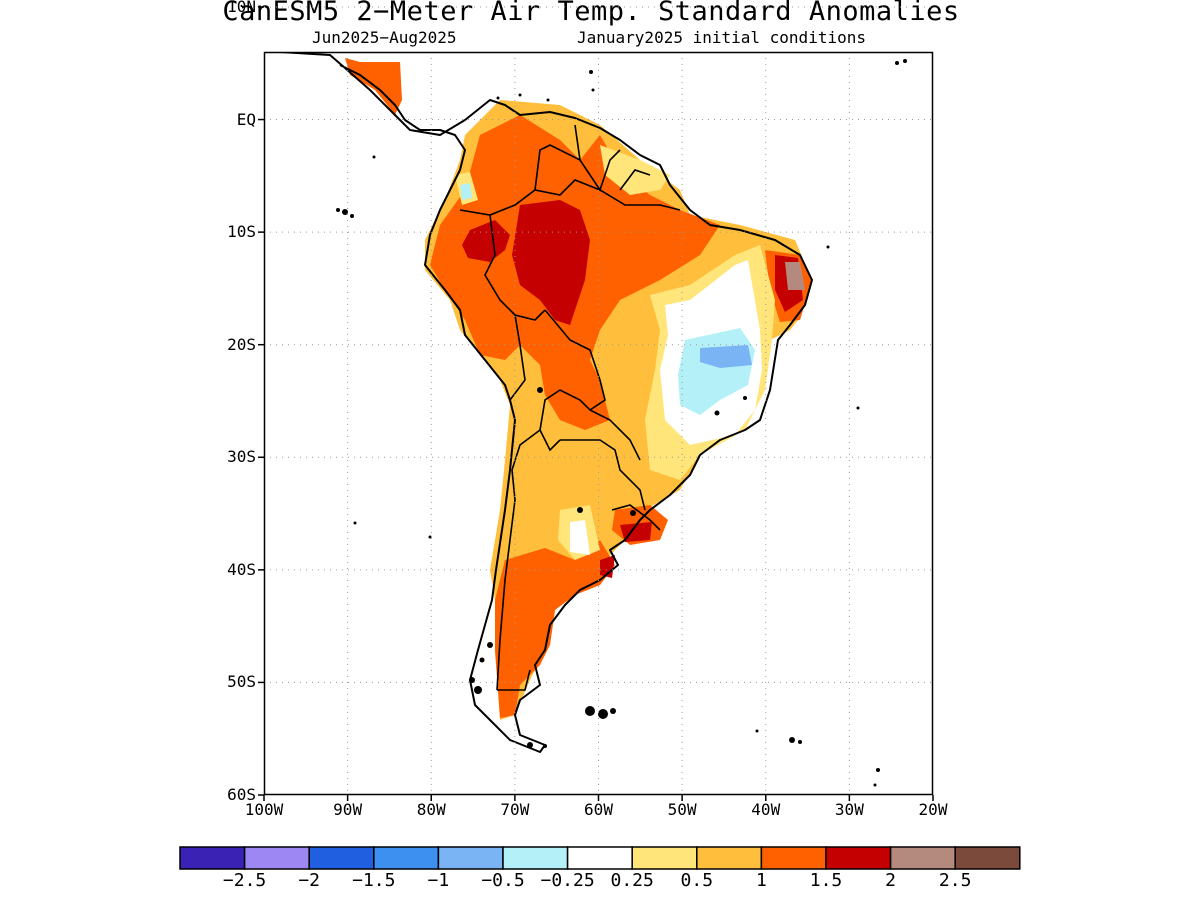 The image size is (1200, 900). Describe the element at coordinates (795, 276) in the screenshot. I see `anomaly-fill-2-2p5` at that location.